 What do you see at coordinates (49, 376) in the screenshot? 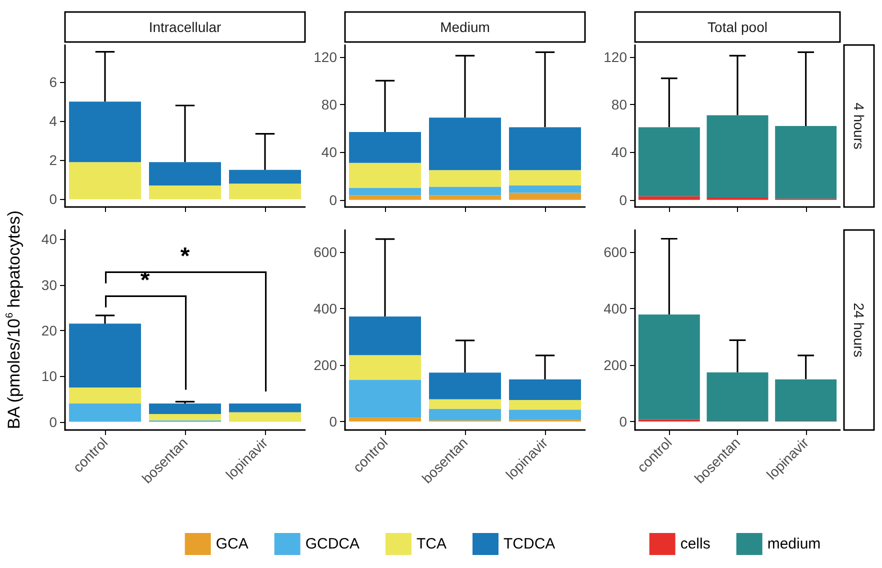
I see `y-tick-label: 10` at bounding box center [49, 376].